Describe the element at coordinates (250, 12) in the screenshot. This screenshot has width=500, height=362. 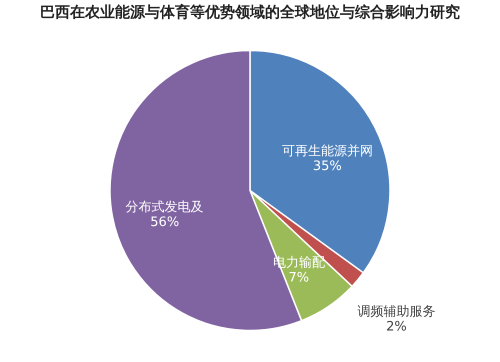
I see `chart-title: 巴西在农业能源与体育等优势领域的全球地位与综合影响力研究` at that location.